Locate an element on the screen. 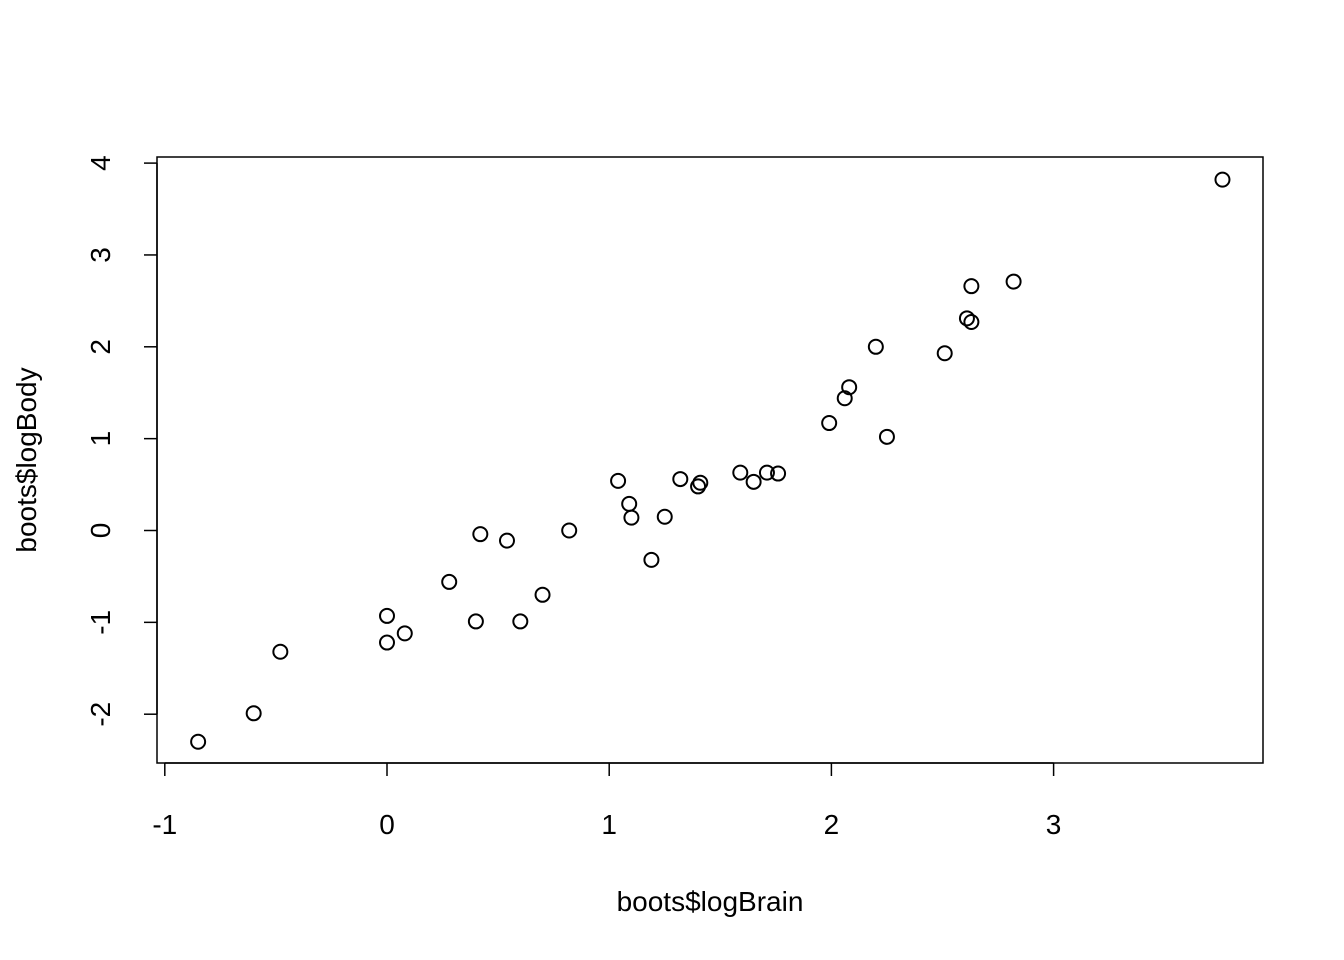  x-tick-label: 3 is located at coordinates (1054, 824).